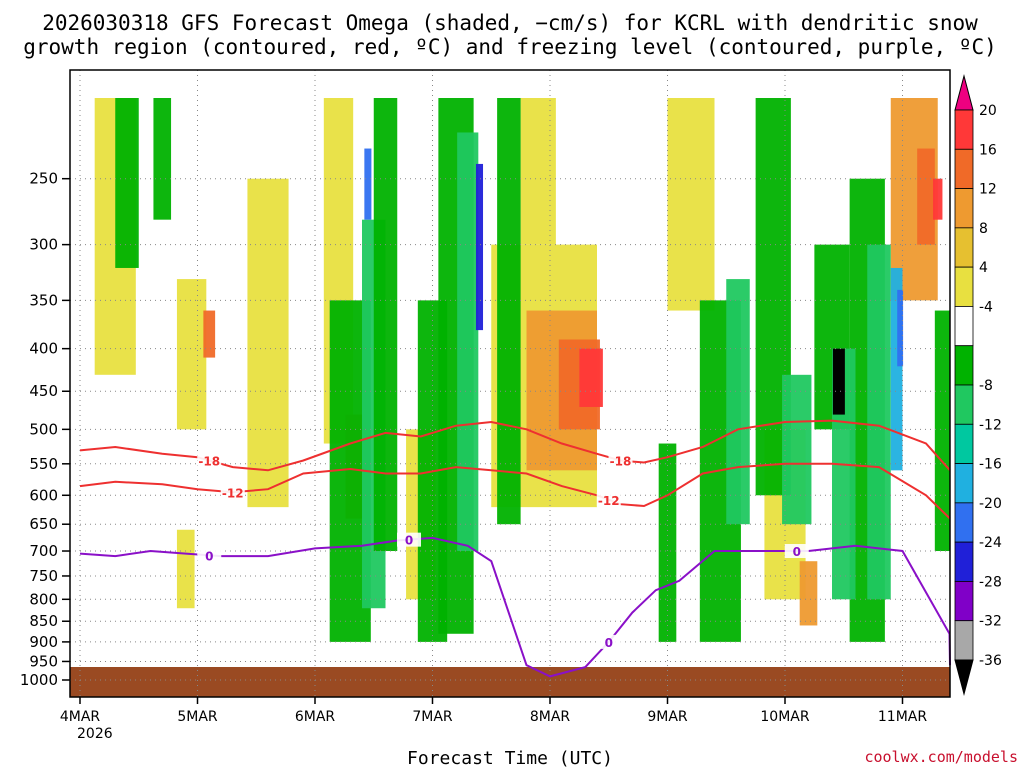  Describe the element at coordinates (95, 734) in the screenshot. I see `year-label: 2026` at that location.